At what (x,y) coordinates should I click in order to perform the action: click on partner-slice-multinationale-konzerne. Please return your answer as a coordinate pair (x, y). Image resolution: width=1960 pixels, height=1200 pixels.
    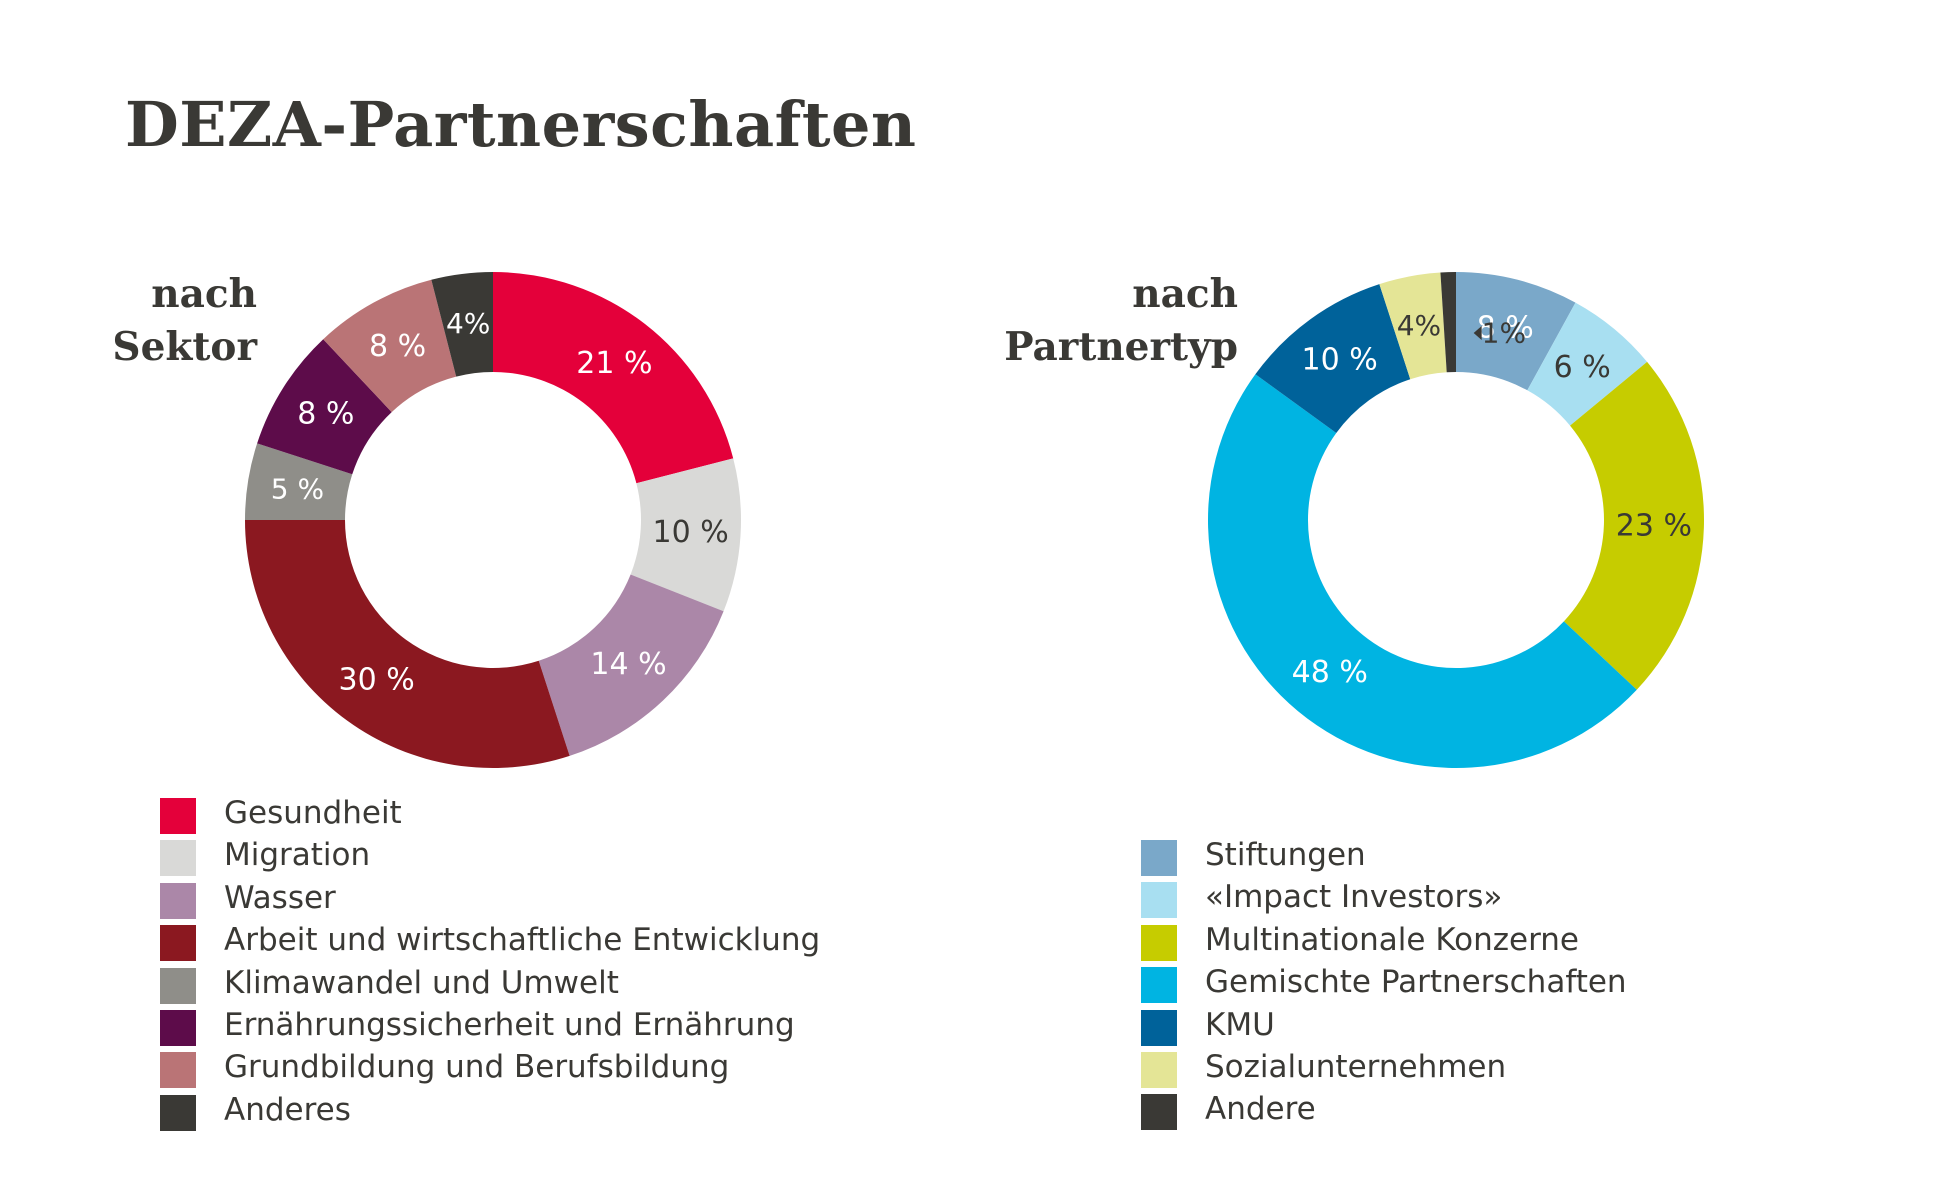
    Looking at the image, I should click on (1633, 525).